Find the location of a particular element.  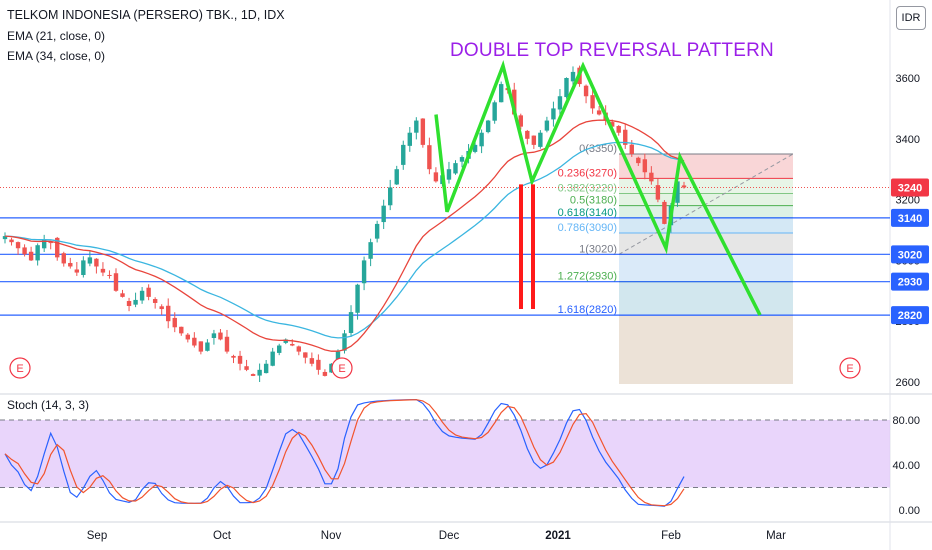

stoch-d-line is located at coordinates (344, 453).